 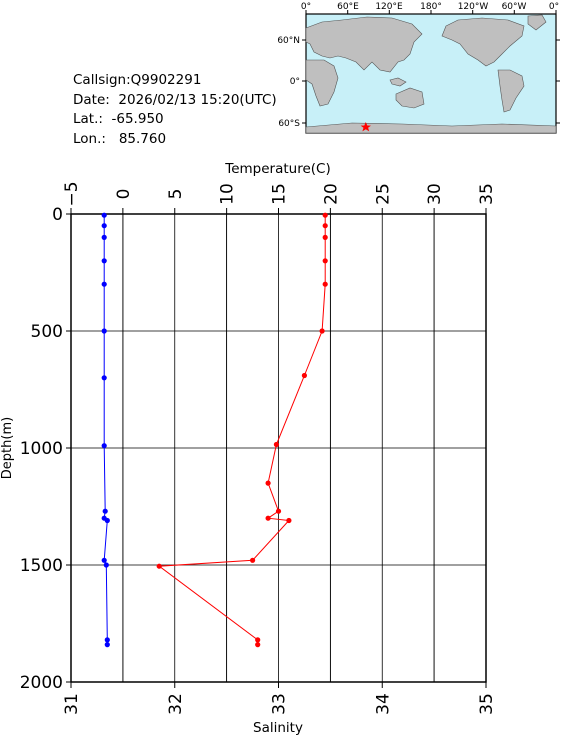 What do you see at coordinates (105, 430) in the screenshot?
I see `temperature-line` at bounding box center [105, 430].